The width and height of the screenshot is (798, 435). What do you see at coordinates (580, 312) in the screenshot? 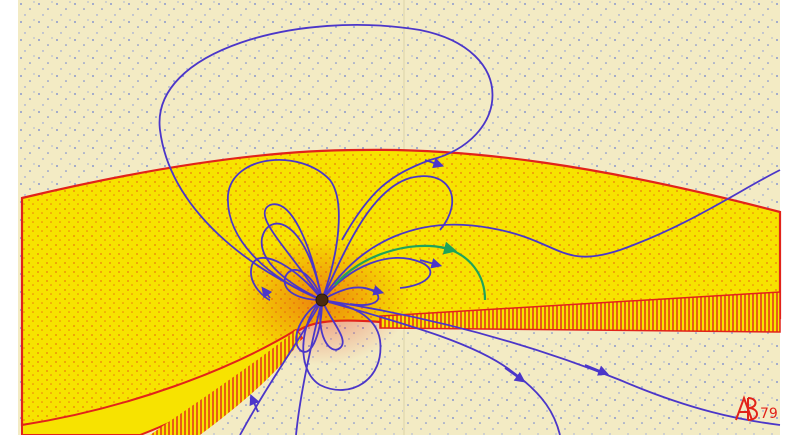
I see `red-hatched-wedge-right` at bounding box center [580, 312].